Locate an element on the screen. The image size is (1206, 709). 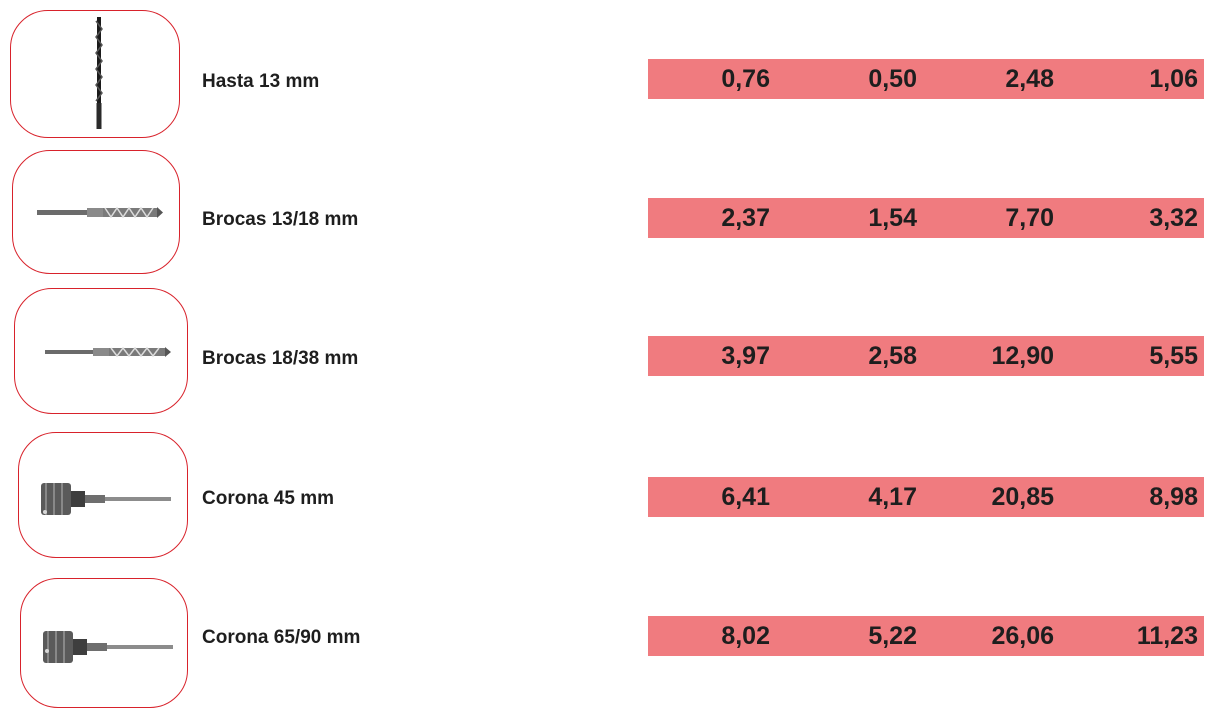
price-bar: 2,37 1,54 7,70 3,32 is located at coordinates (926, 218).